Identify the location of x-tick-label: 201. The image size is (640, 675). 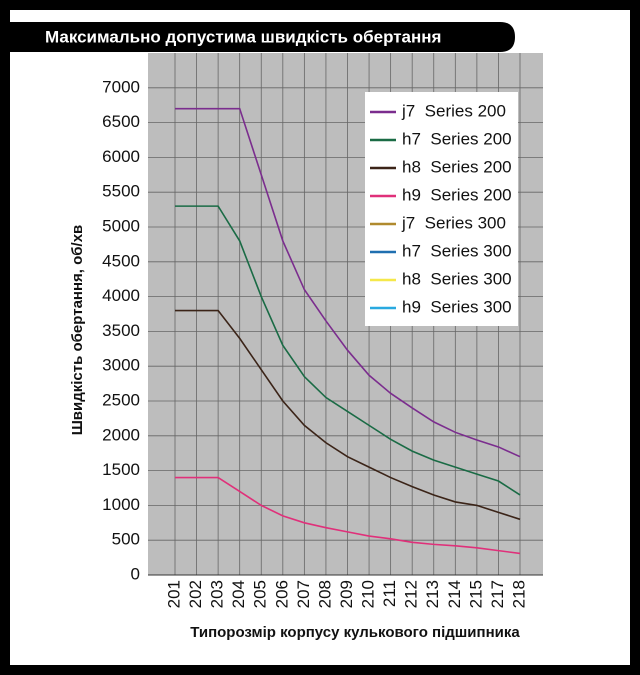
(173, 594).